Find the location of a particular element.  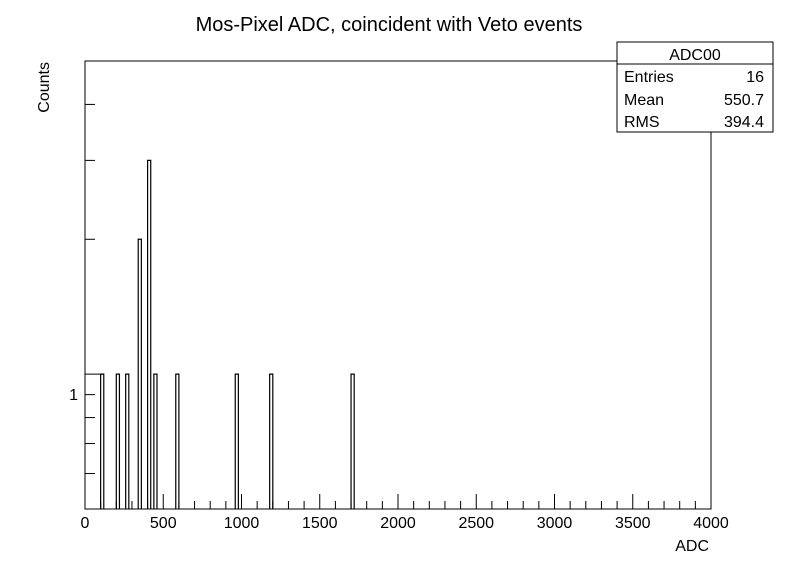

stats-entries-label: Entries is located at coordinates (649, 77).